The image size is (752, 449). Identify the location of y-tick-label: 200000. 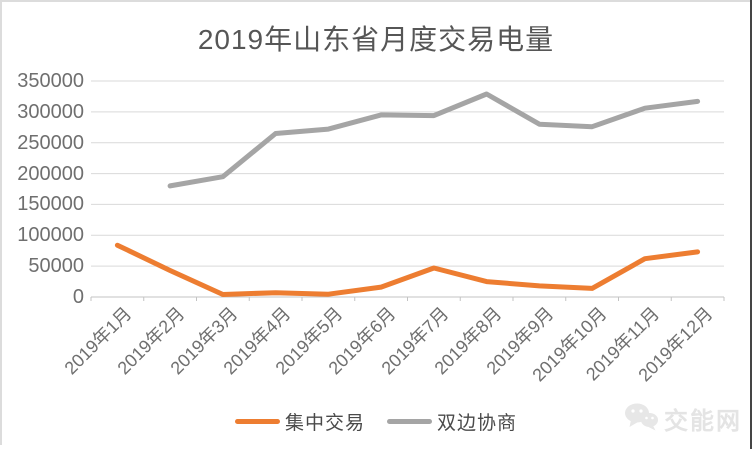
(50, 174).